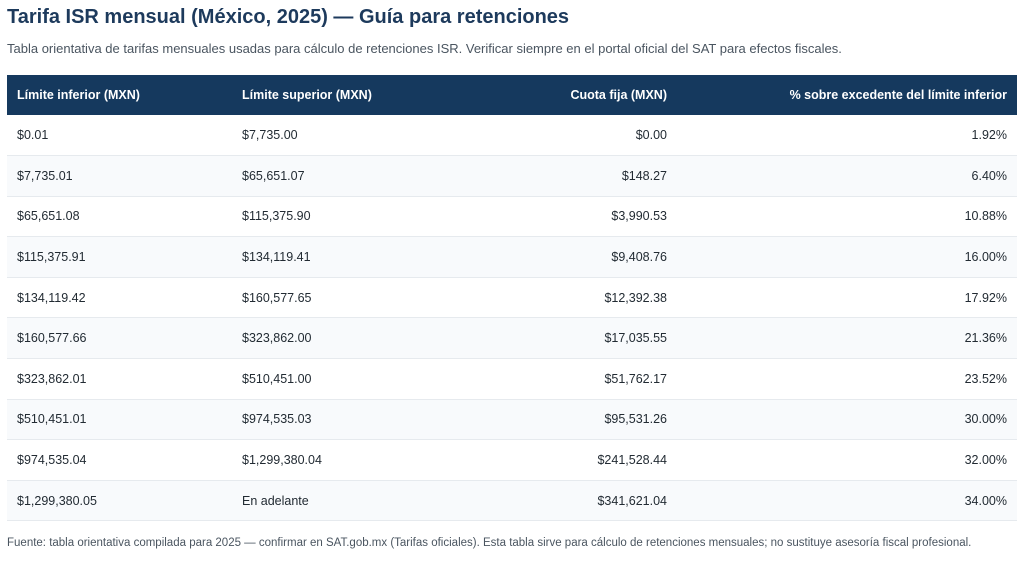 This screenshot has width=1024, height=576. Describe the element at coordinates (985, 378) in the screenshot. I see `cell-excess-percent: 23.52%` at that location.